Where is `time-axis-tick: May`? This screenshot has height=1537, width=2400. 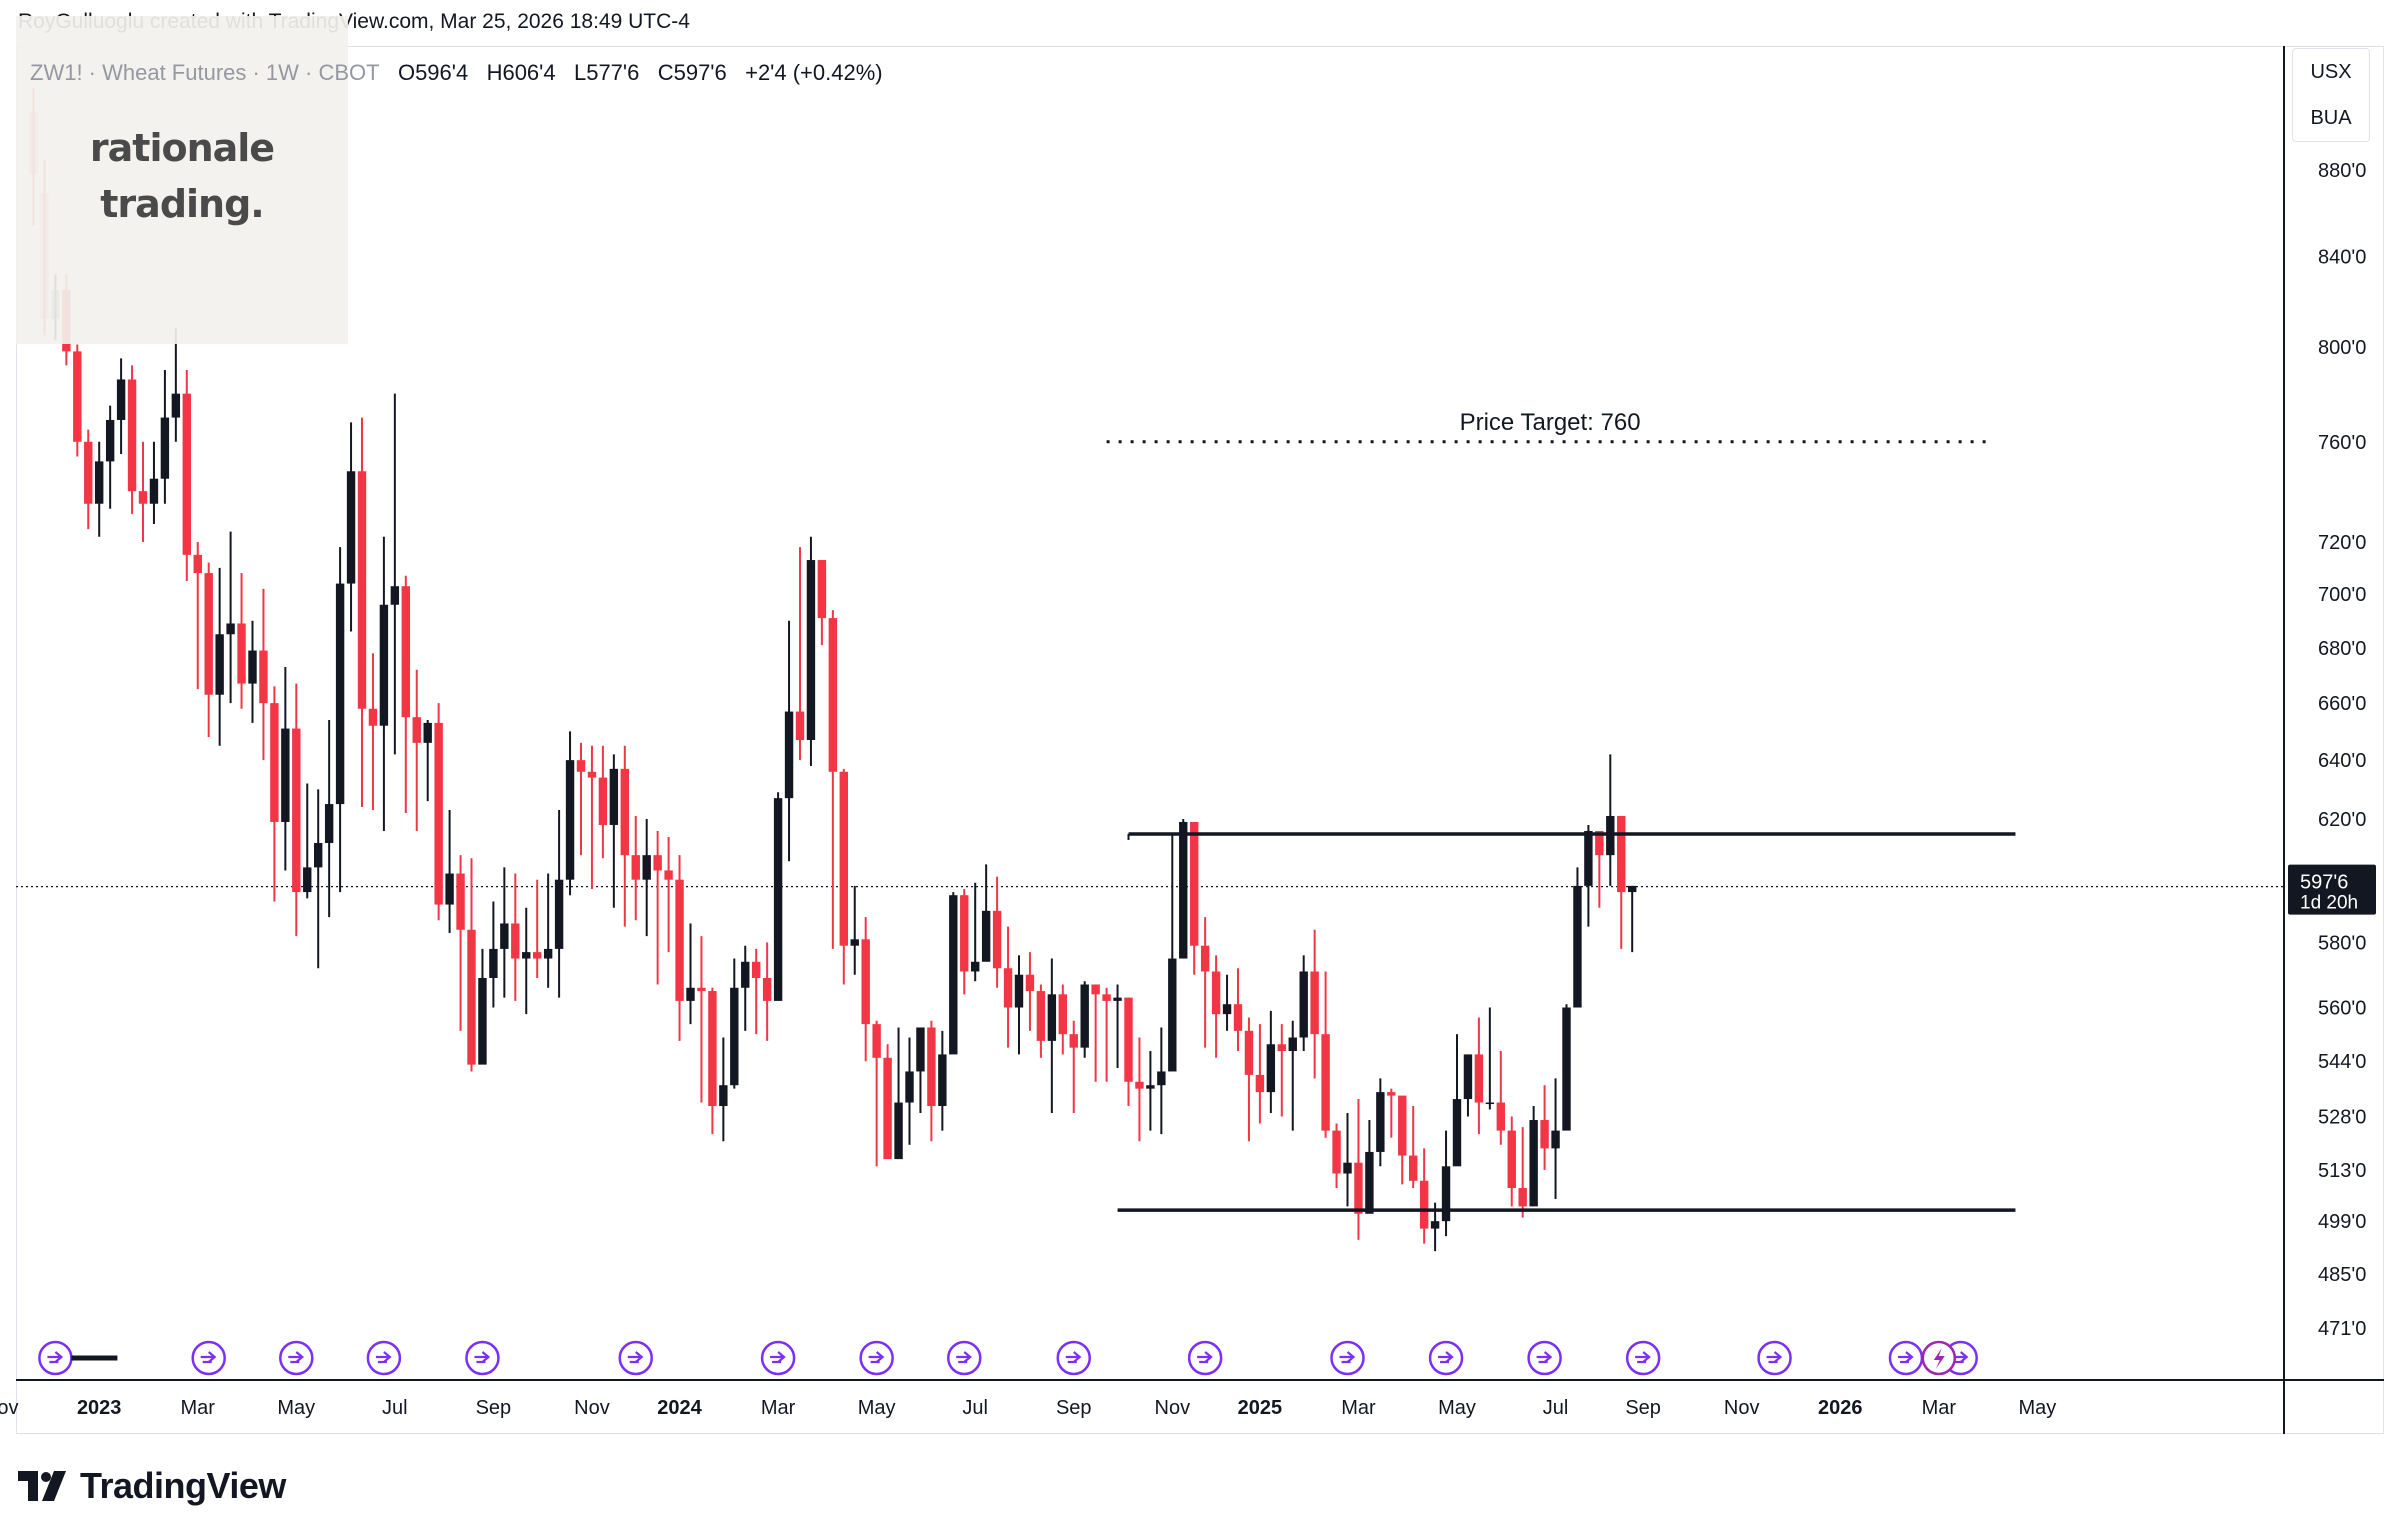
time-axis-tick: May is located at coordinates (2037, 1408).